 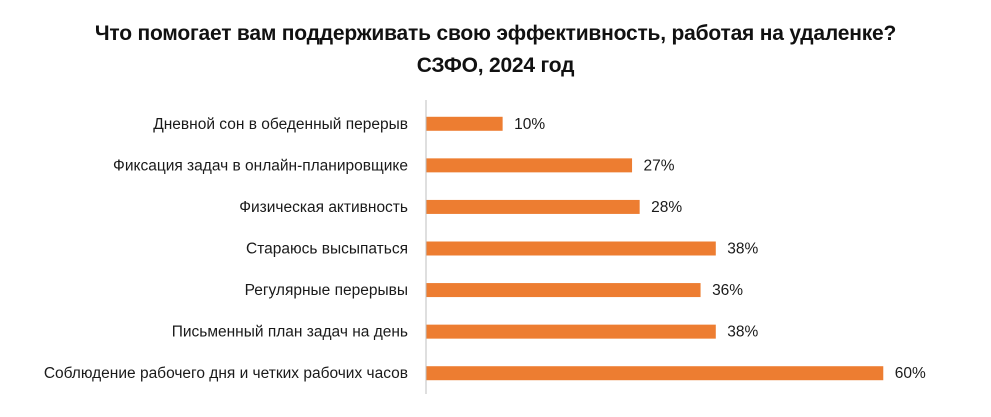 What do you see at coordinates (910, 373) in the screenshot?
I see `data-label: 60%` at bounding box center [910, 373].